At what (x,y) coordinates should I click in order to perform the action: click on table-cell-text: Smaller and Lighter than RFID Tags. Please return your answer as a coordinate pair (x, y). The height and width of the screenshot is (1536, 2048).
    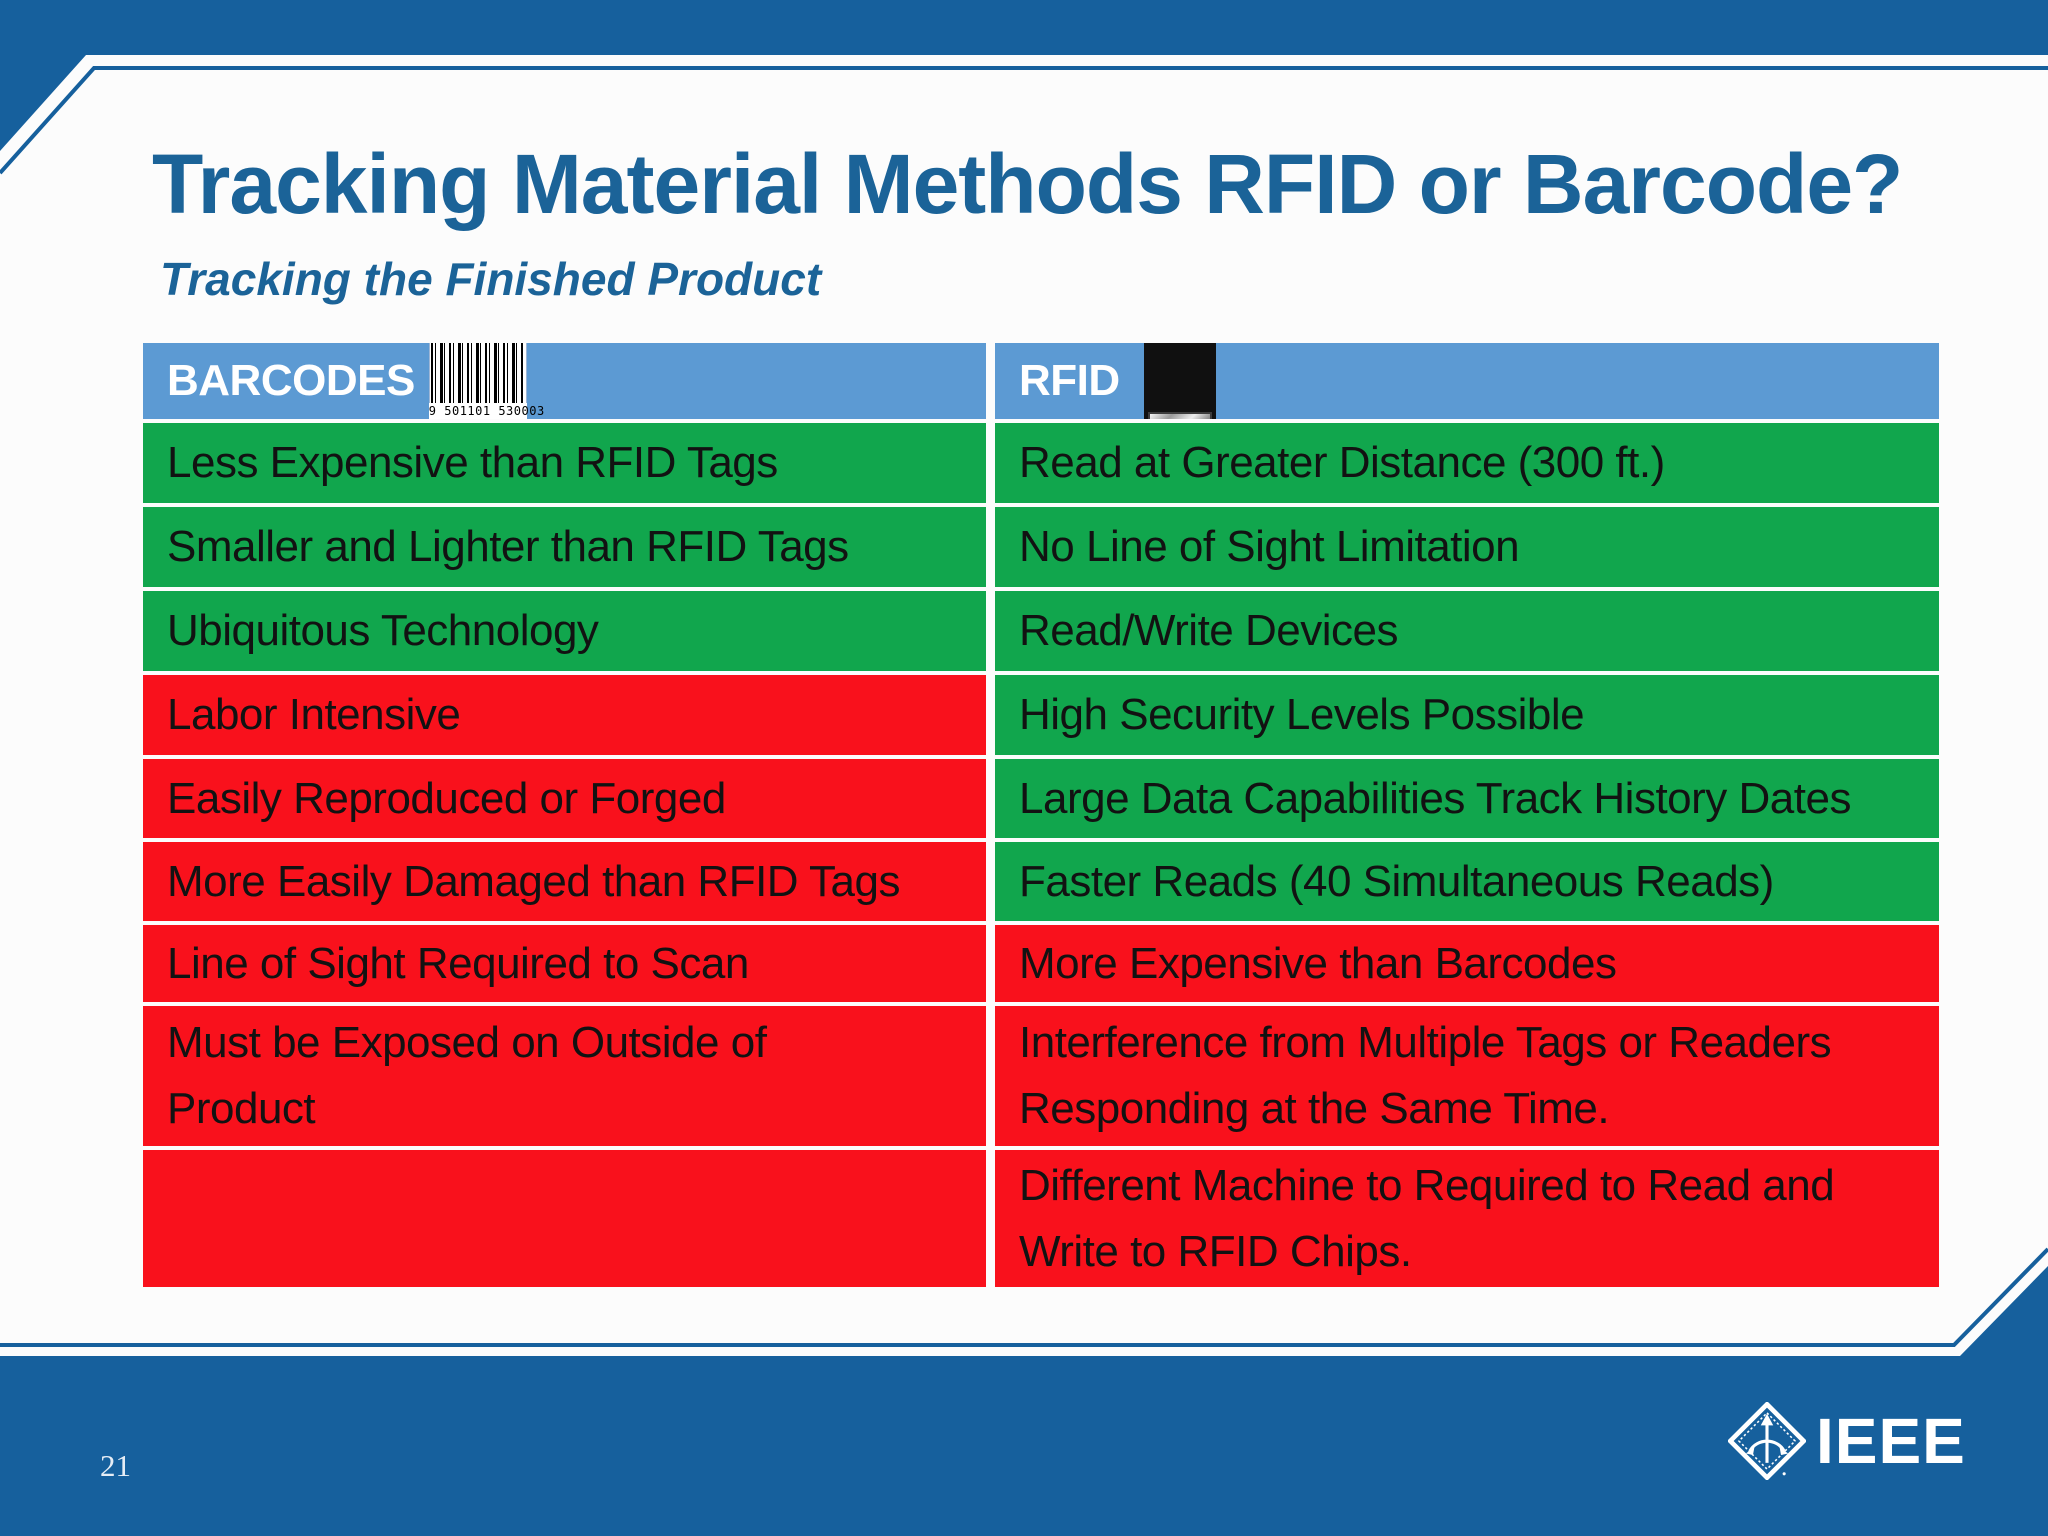
    Looking at the image, I should click on (508, 546).